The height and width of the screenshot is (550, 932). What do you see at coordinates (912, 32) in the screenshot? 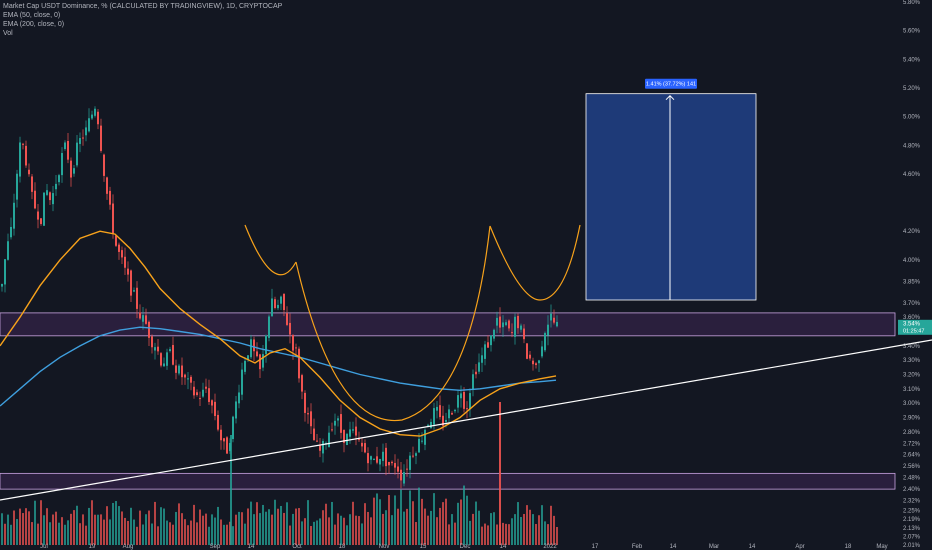
I see `y-tick-label: 5.60%` at bounding box center [912, 32].